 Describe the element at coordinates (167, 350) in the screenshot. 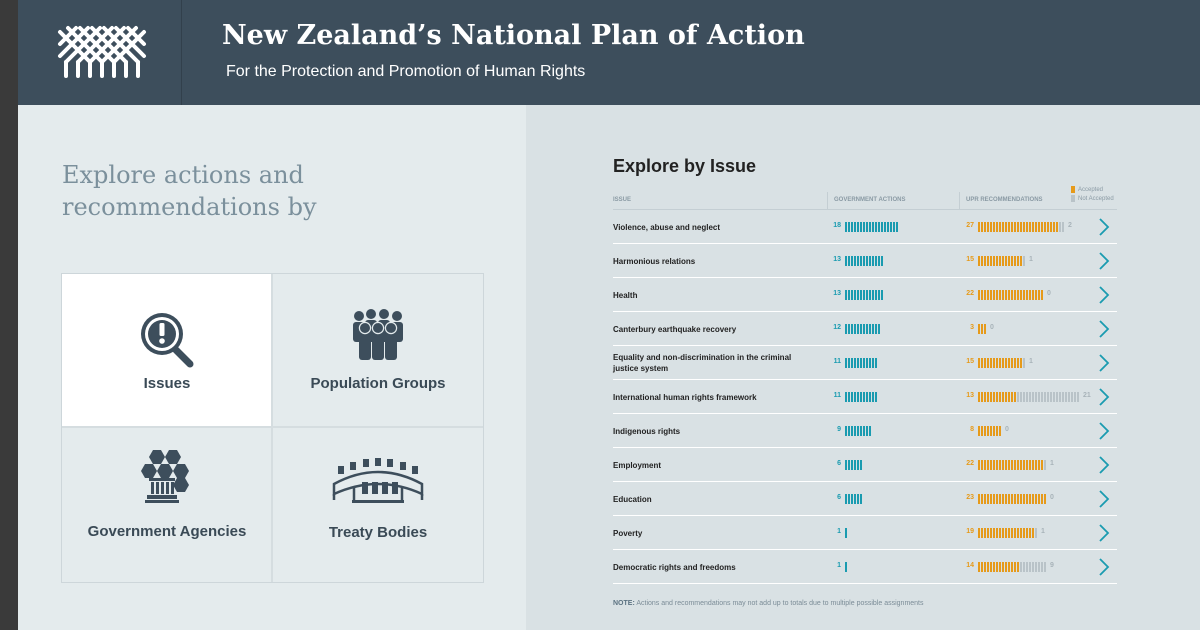

I see `tile-issues: Issues` at that location.